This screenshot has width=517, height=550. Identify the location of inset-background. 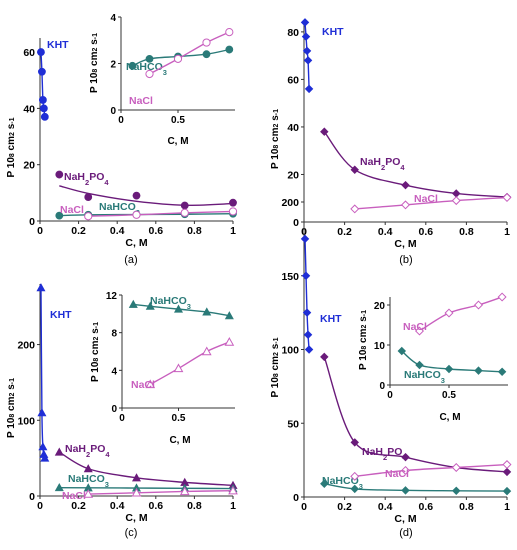
(438, 353).